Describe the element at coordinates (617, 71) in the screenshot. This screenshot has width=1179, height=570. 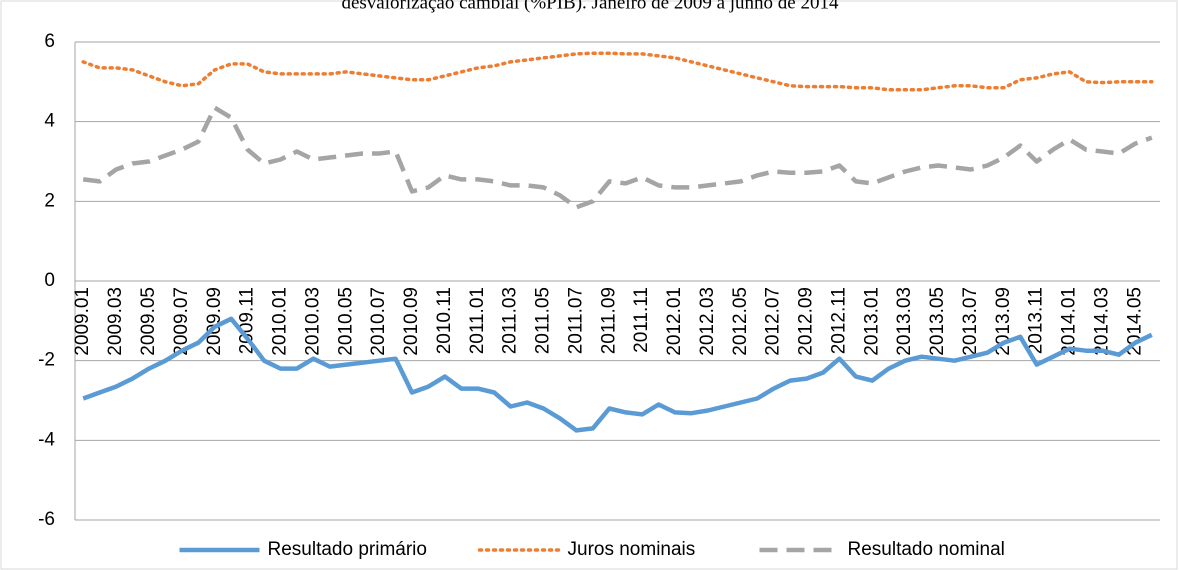
I see `series-line` at that location.